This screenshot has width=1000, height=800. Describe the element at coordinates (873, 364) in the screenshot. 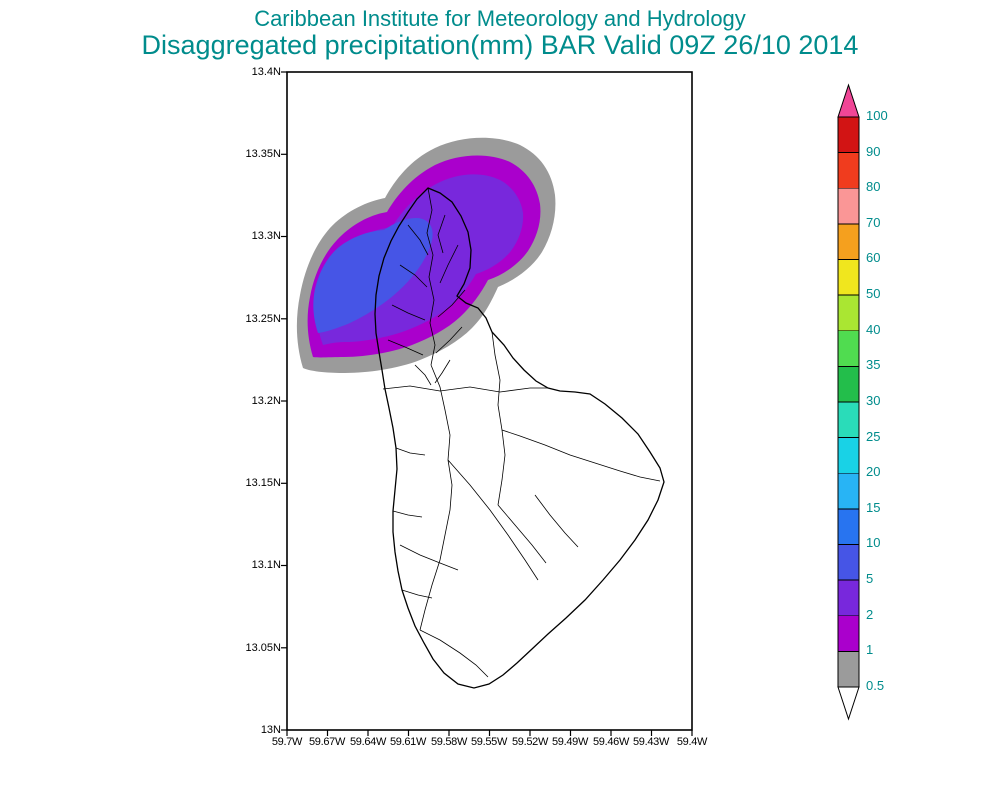

I see `colorbar-tick-label: 35` at that location.